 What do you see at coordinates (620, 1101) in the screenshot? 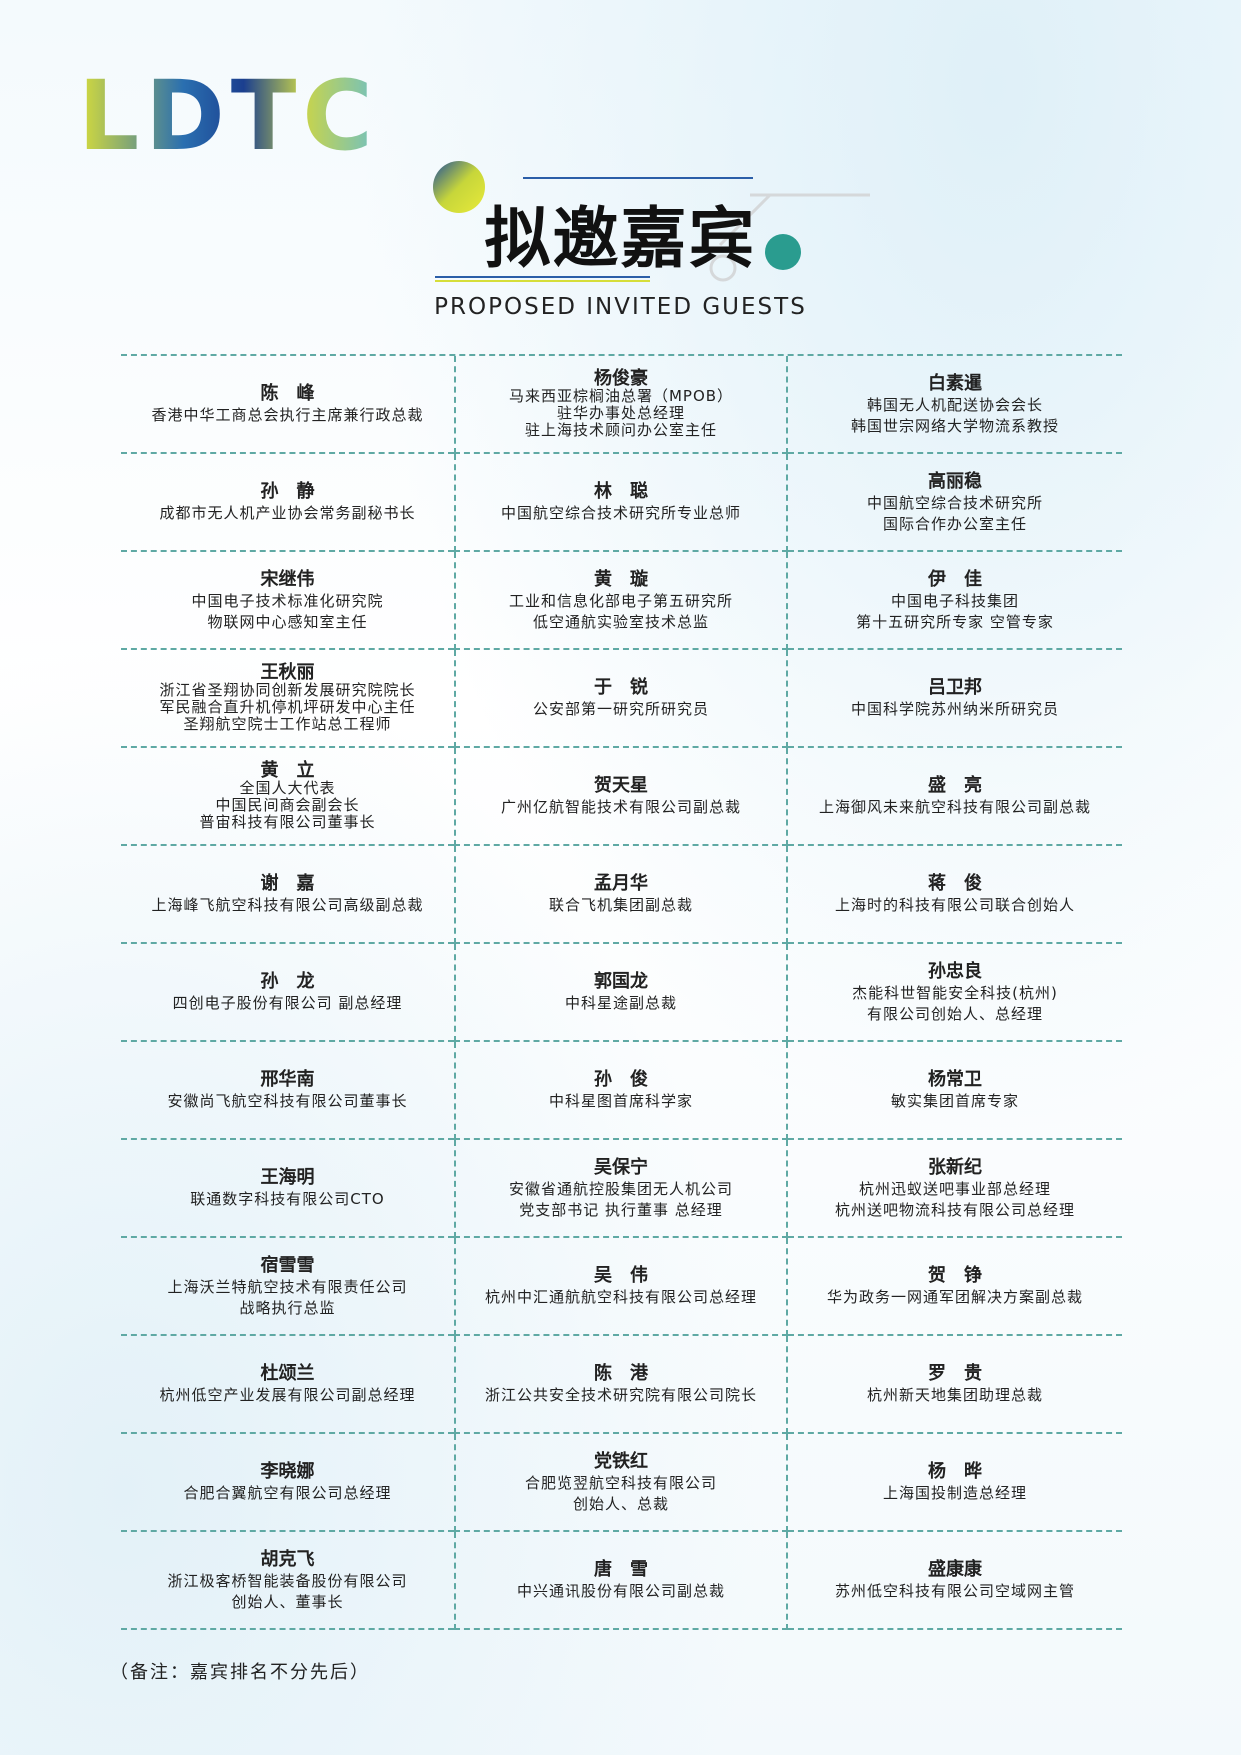
I see `guest-title: 中科星图首席科学家` at bounding box center [620, 1101].